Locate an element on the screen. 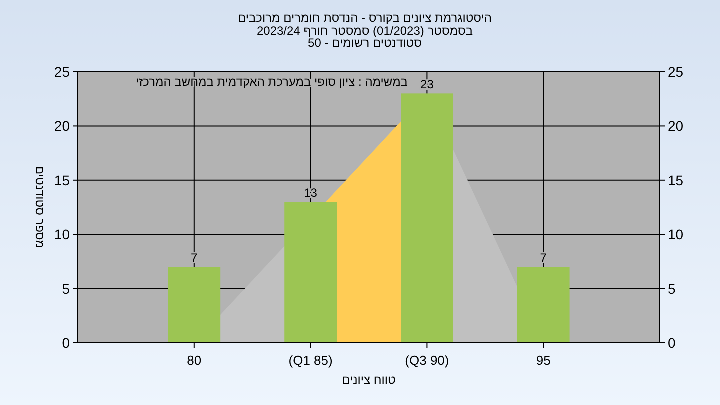 The image size is (720, 405). y-tick-label: 20 is located at coordinates (62, 126).